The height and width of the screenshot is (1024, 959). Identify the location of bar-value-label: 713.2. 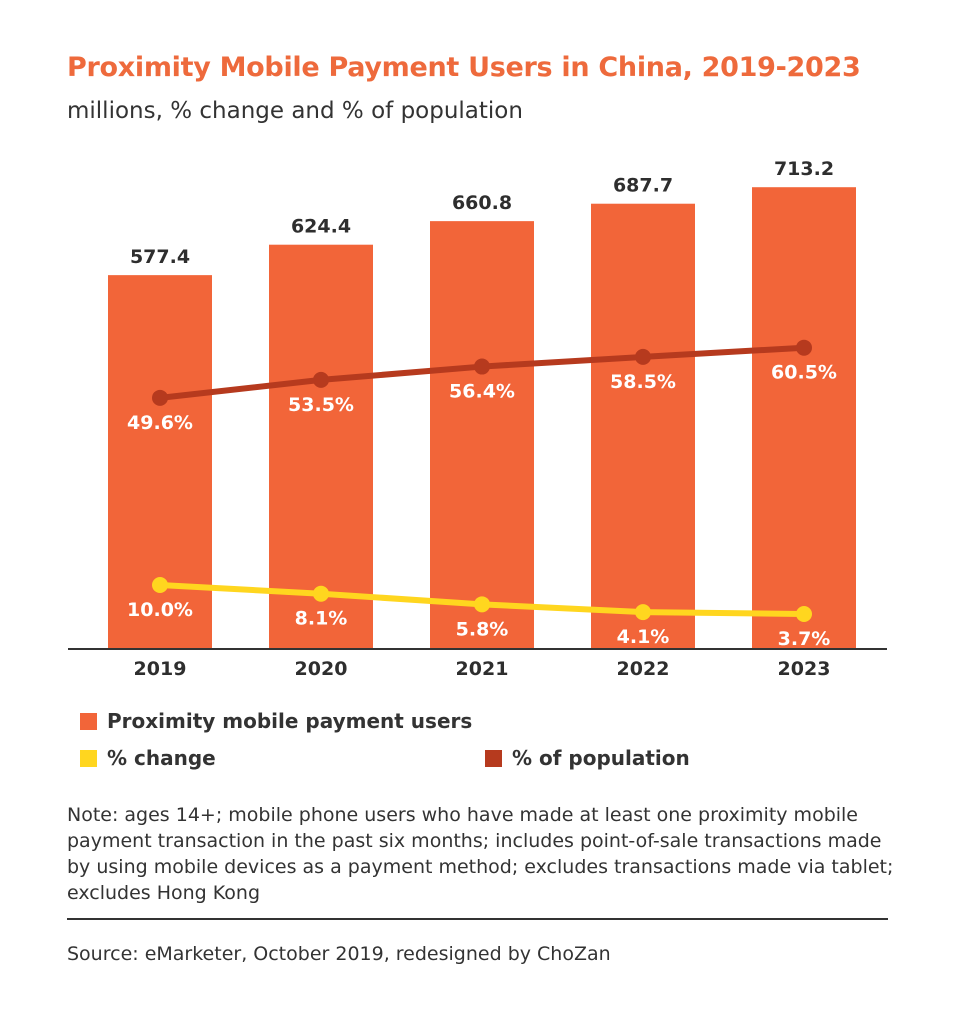
(804, 169).